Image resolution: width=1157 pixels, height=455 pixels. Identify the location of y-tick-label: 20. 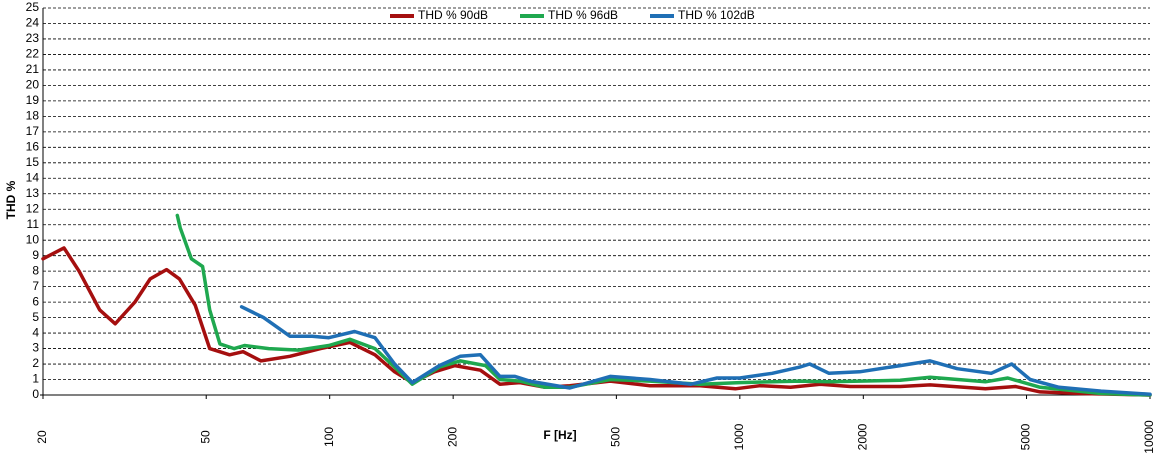
(33, 85).